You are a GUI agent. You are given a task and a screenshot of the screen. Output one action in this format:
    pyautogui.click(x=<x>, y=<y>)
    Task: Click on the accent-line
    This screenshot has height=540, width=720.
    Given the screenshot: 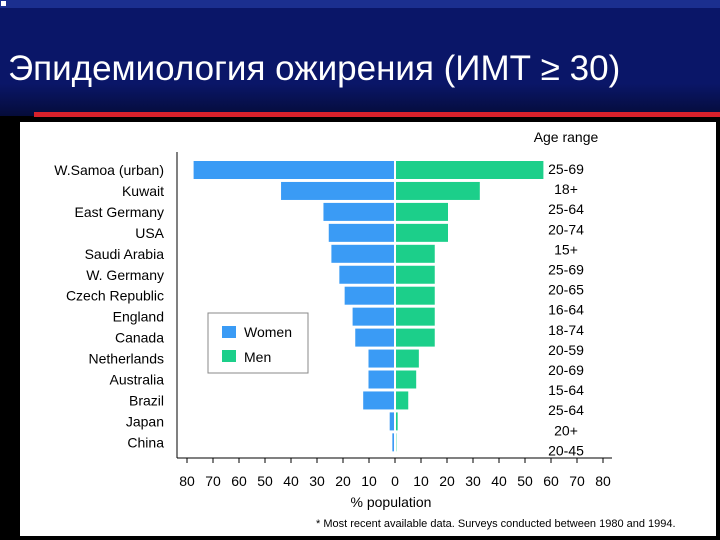 What is the action you would take?
    pyautogui.click(x=377, y=114)
    